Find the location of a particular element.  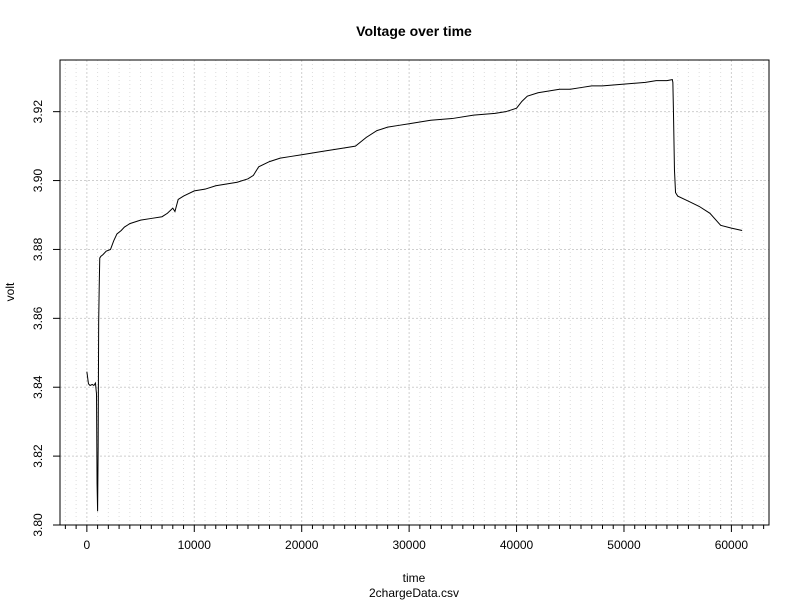

y-tick-label: 3.80 is located at coordinates (38, 525).